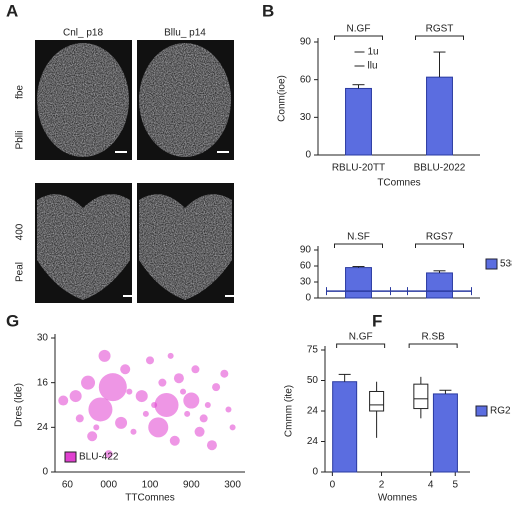 The width and height of the screenshot is (512, 517). What do you see at coordinates (373, 66) in the screenshot?
I see `legend-label: llu` at bounding box center [373, 66].